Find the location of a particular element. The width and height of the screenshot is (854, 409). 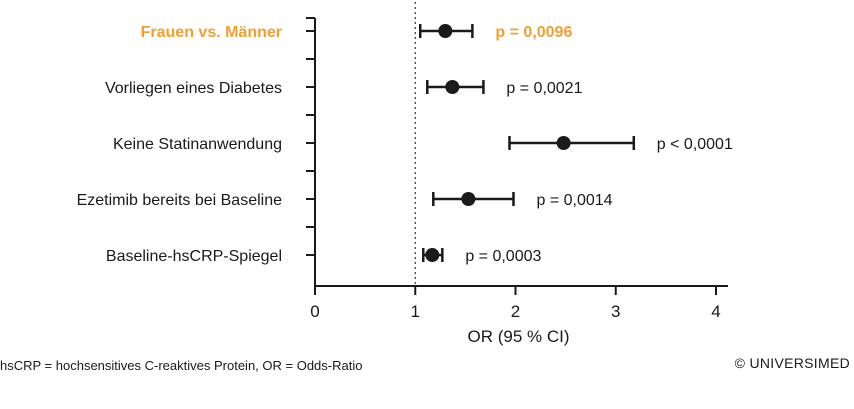

forest-row: Baseline-hsCRP-Spiegel p = 0,0003 is located at coordinates (323, 256).